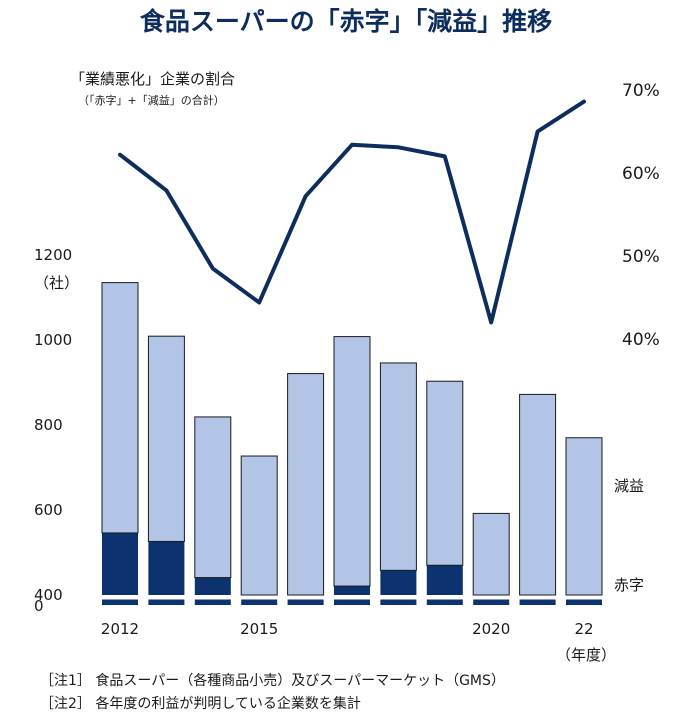 The image size is (693, 718). What do you see at coordinates (272, 680) in the screenshot?
I see `note-1: ［注1］ 食品スーパー（各種商品小売）及びスーパーマーケット（GMS）` at bounding box center [272, 680].